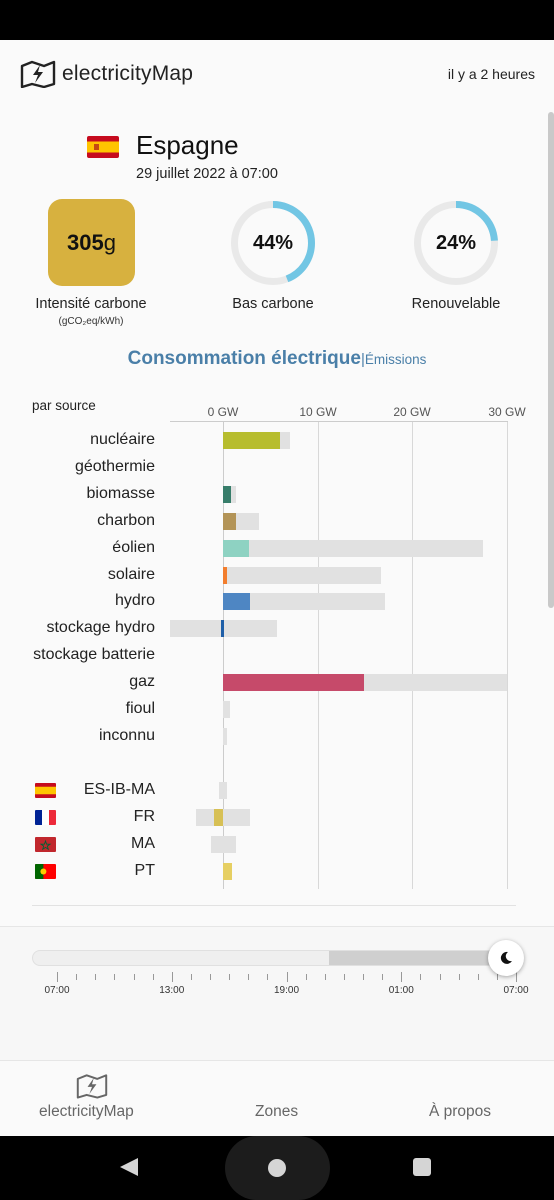  I want to click on tab-emissions: Émissions, so click(395, 359).